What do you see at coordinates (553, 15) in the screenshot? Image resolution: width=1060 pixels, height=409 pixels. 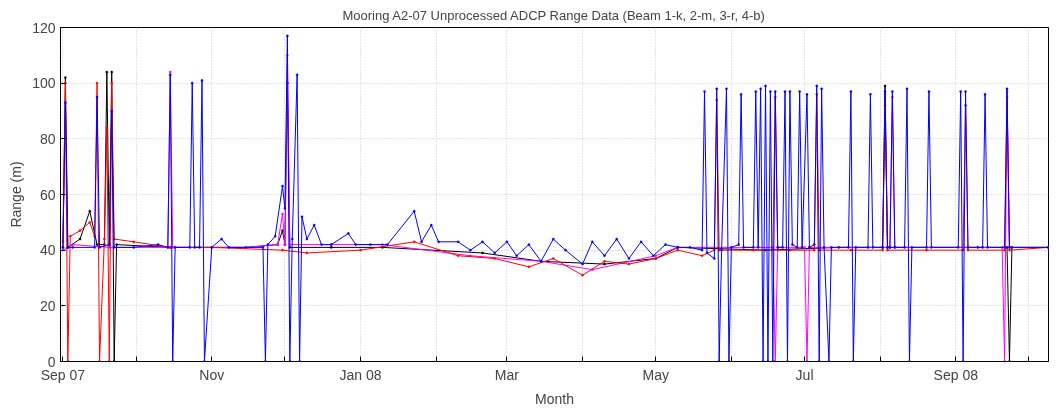 I see `chart-title: Mooring A2-07 Unprocessed ADCP Range Data (Beam 1-k, 2-m, 3-r, 4-b)` at bounding box center [553, 15].